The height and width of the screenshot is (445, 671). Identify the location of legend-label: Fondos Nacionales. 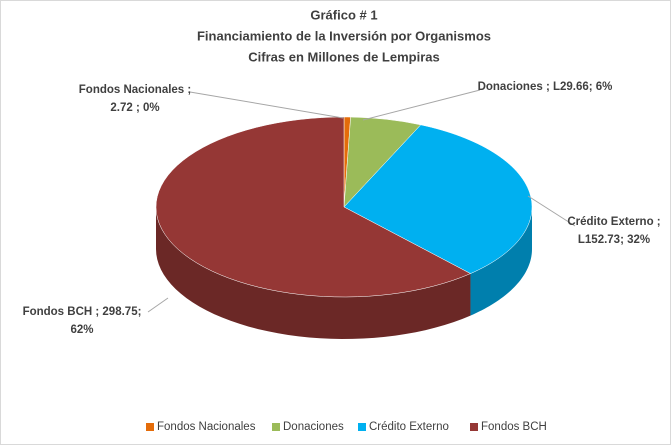
(206, 427).